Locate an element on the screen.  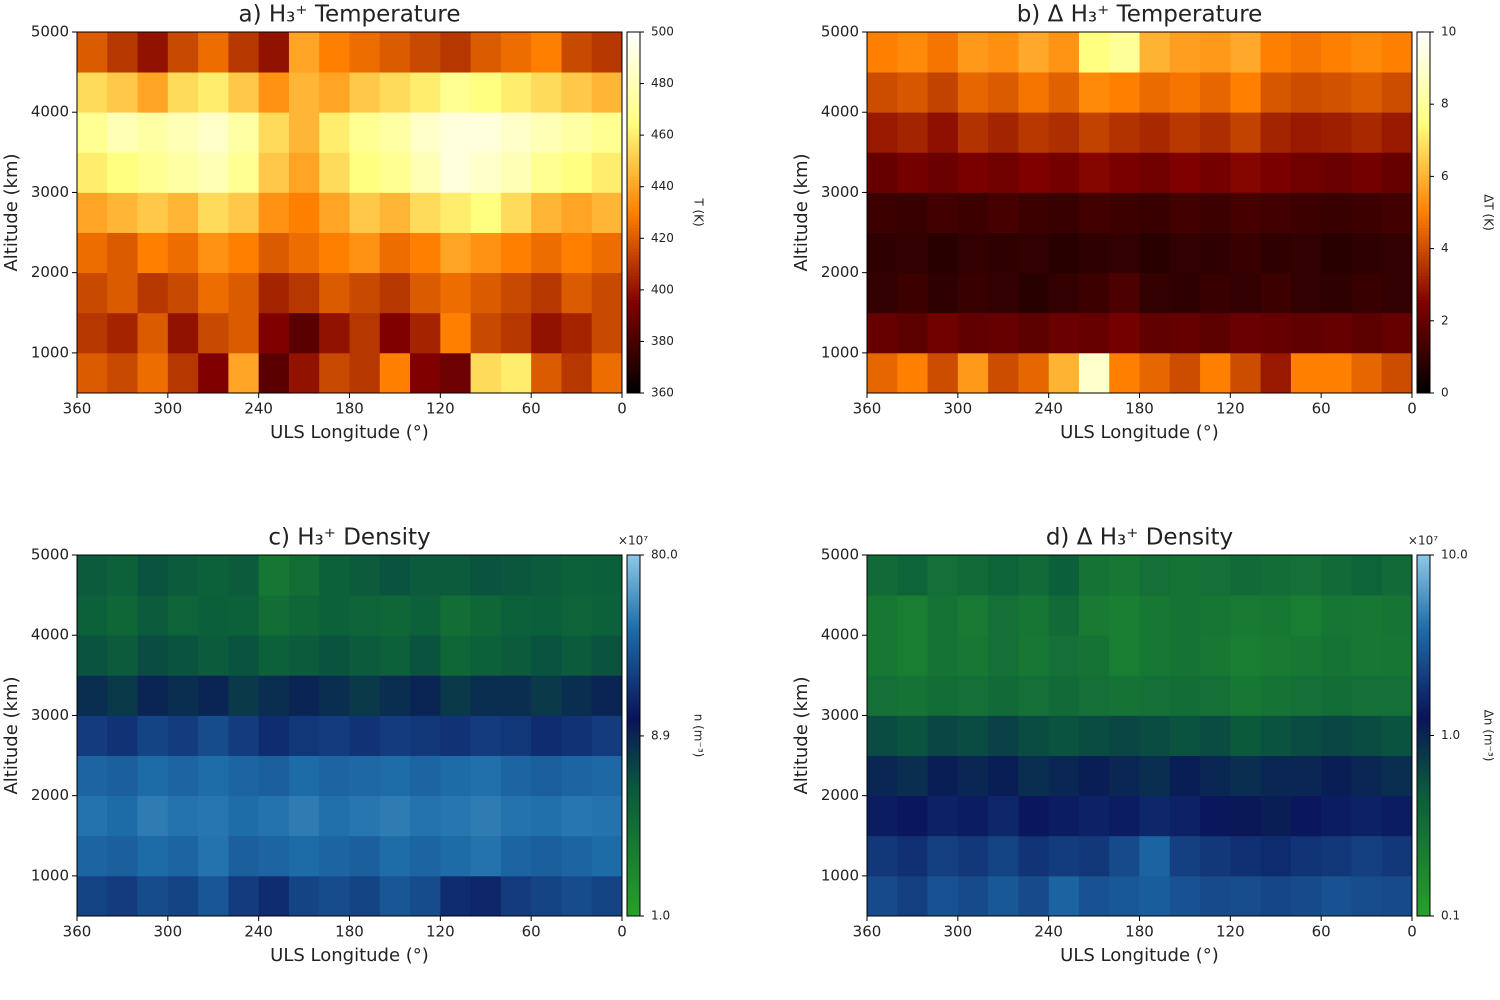
chart-title: b) Δ H₃⁺ Temperature is located at coordinates (1140, 15).